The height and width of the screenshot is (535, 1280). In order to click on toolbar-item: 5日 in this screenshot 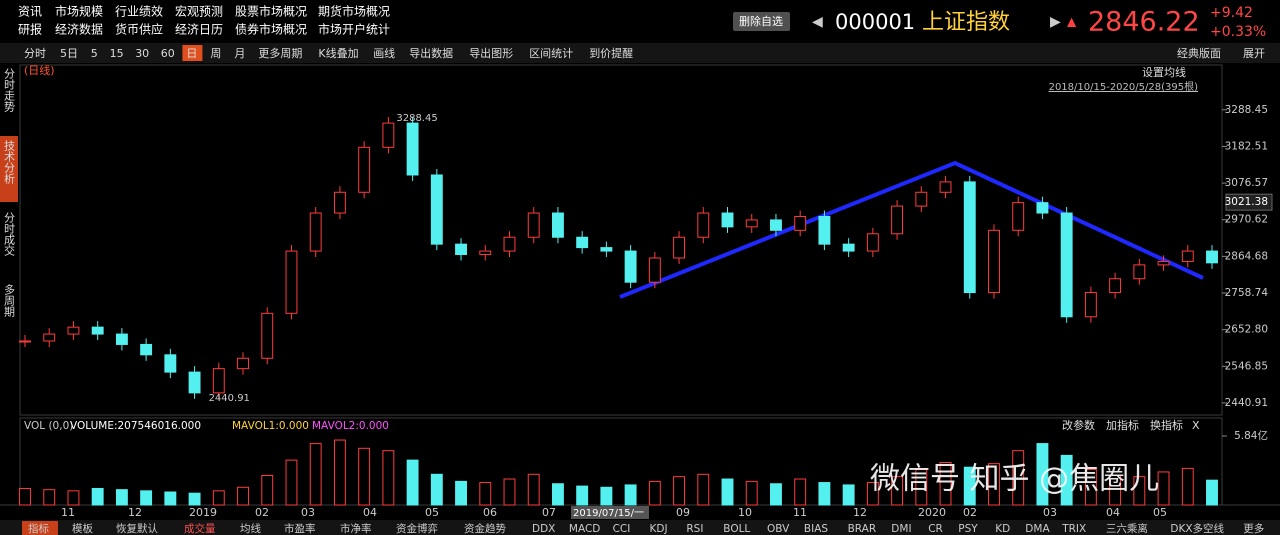, I will do `click(69, 53)`.